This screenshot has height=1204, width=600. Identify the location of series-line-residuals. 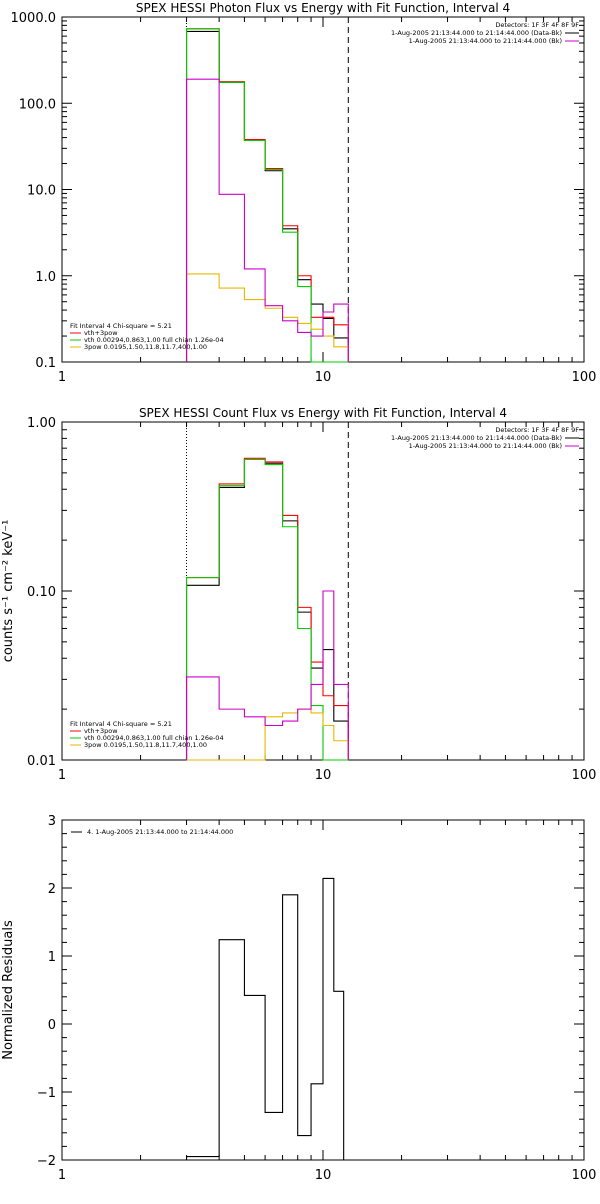
(265, 1018).